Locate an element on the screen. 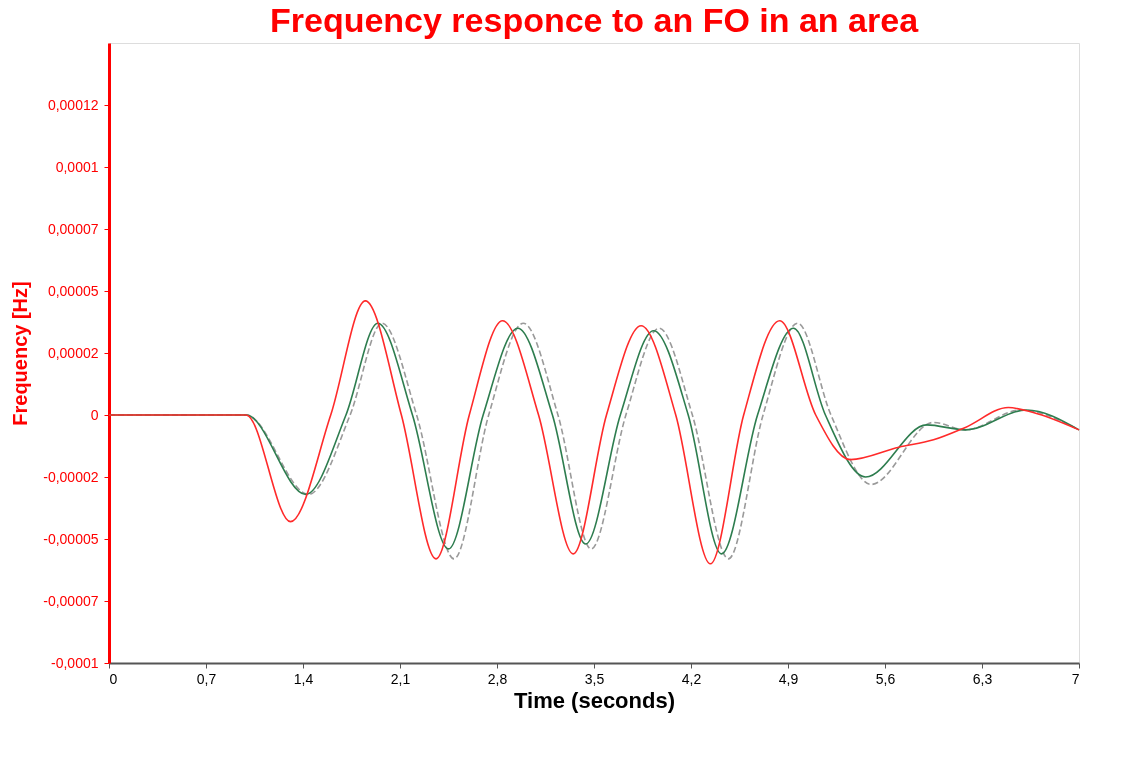 The width and height of the screenshot is (1145, 762). x-tick-label: 0,7 is located at coordinates (206, 678).